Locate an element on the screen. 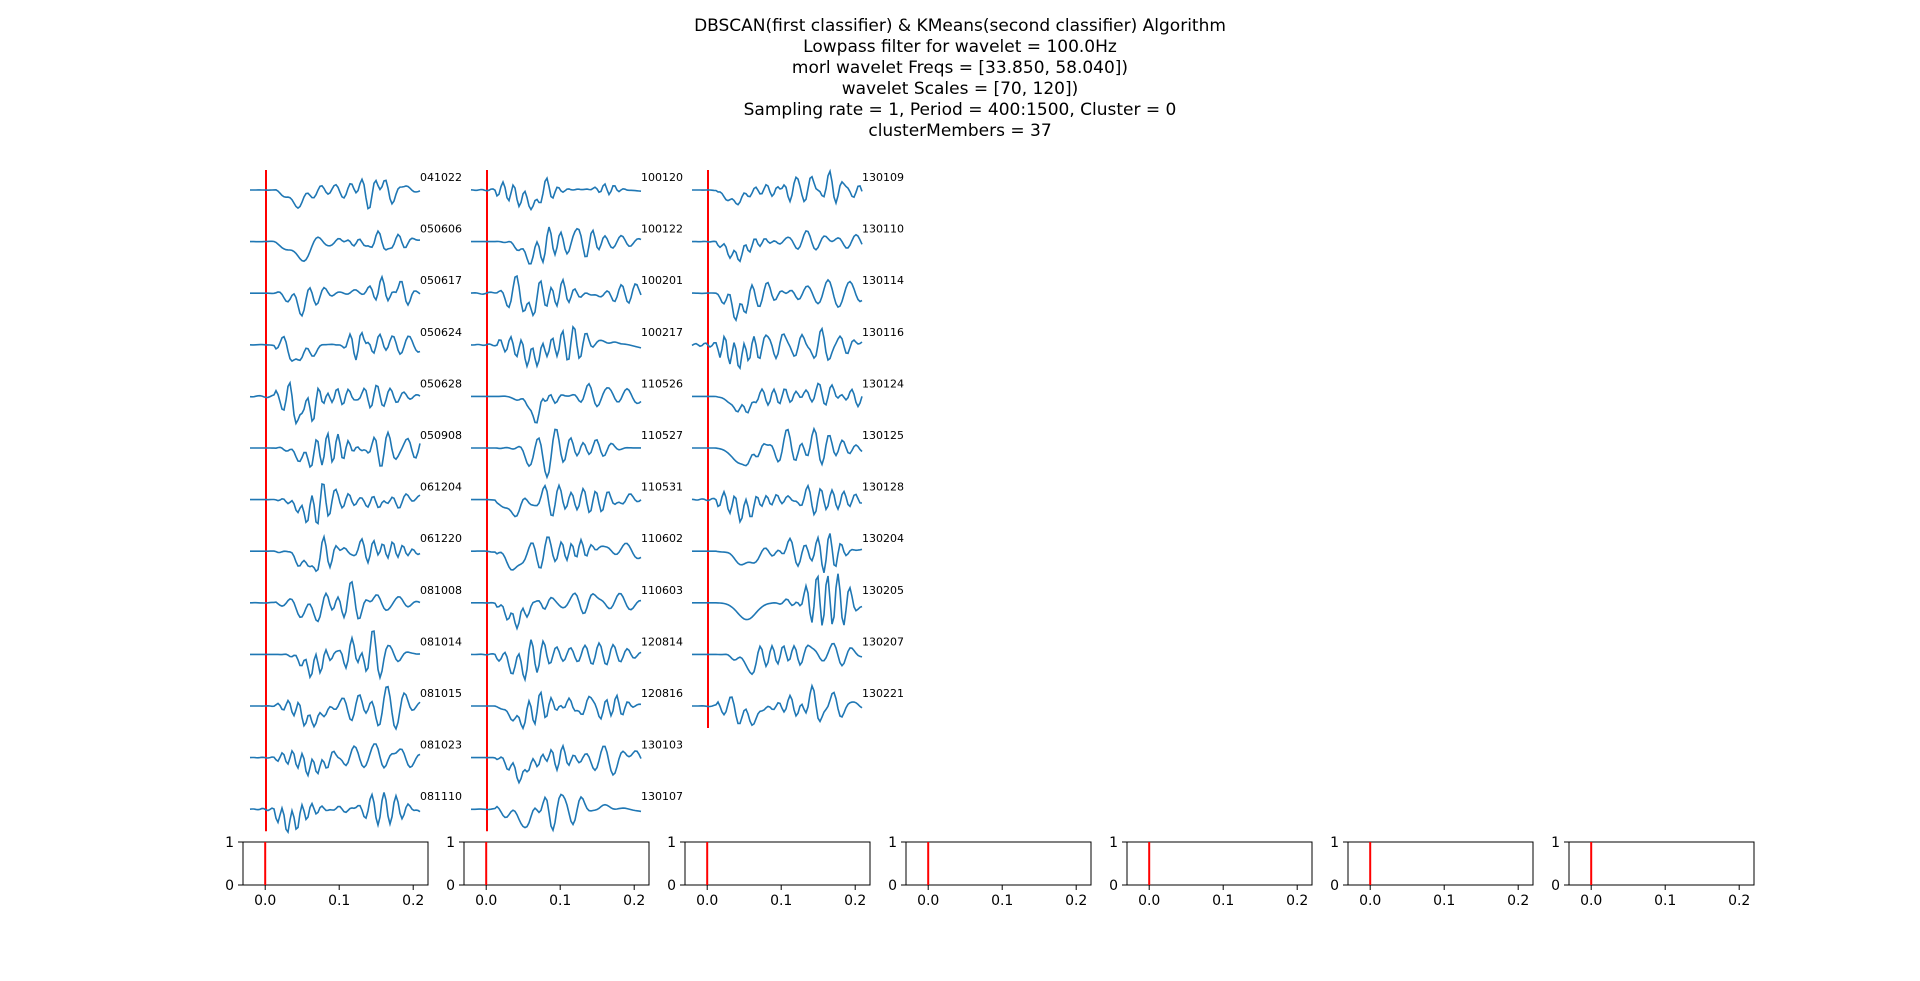 Image resolution: width=1920 pixels, height=981 pixels. trace-label: 050606 is located at coordinates (441, 229).